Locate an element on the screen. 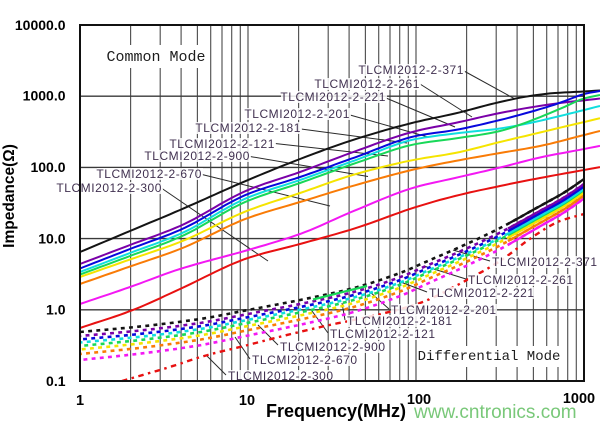 This screenshot has width=600, height=432. svg-text: Differential Mode is located at coordinates (489, 357).